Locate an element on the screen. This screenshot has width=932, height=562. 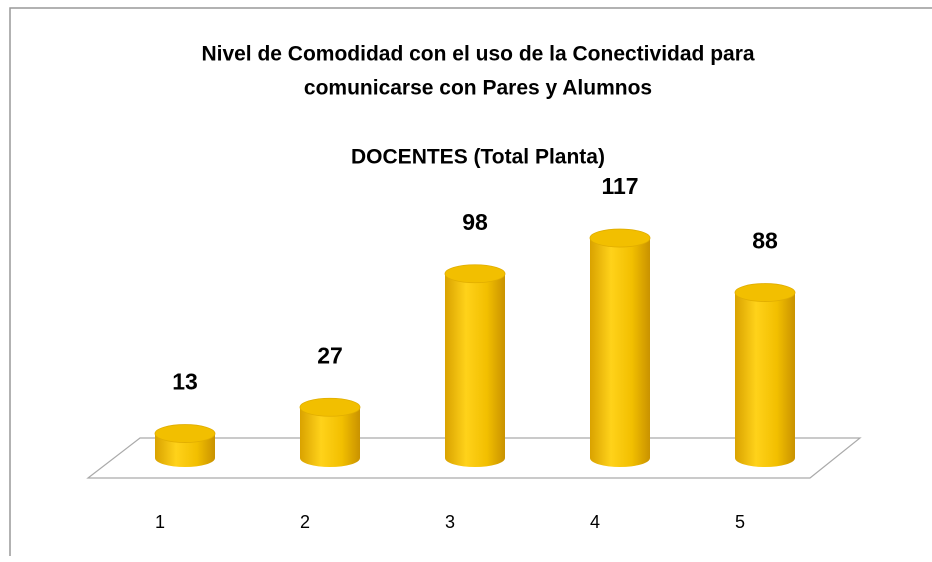
value-label: 13 is located at coordinates (185, 382).